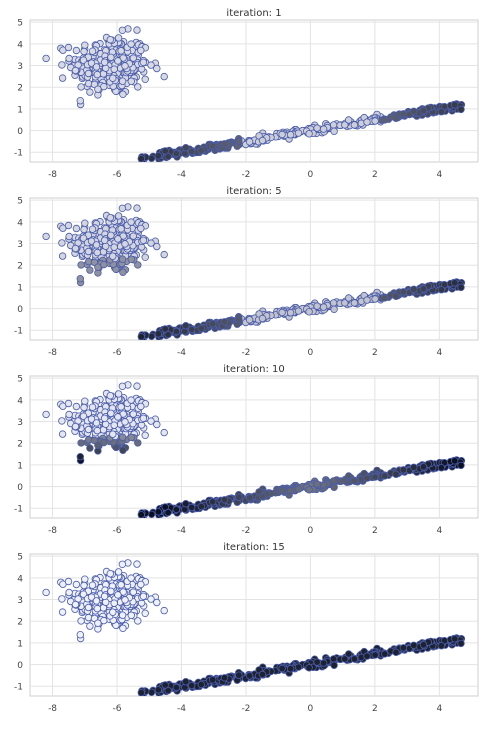 The height and width of the screenshot is (739, 495). What do you see at coordinates (20, 401) in the screenshot?
I see `y-tick-label: 4` at bounding box center [20, 401].